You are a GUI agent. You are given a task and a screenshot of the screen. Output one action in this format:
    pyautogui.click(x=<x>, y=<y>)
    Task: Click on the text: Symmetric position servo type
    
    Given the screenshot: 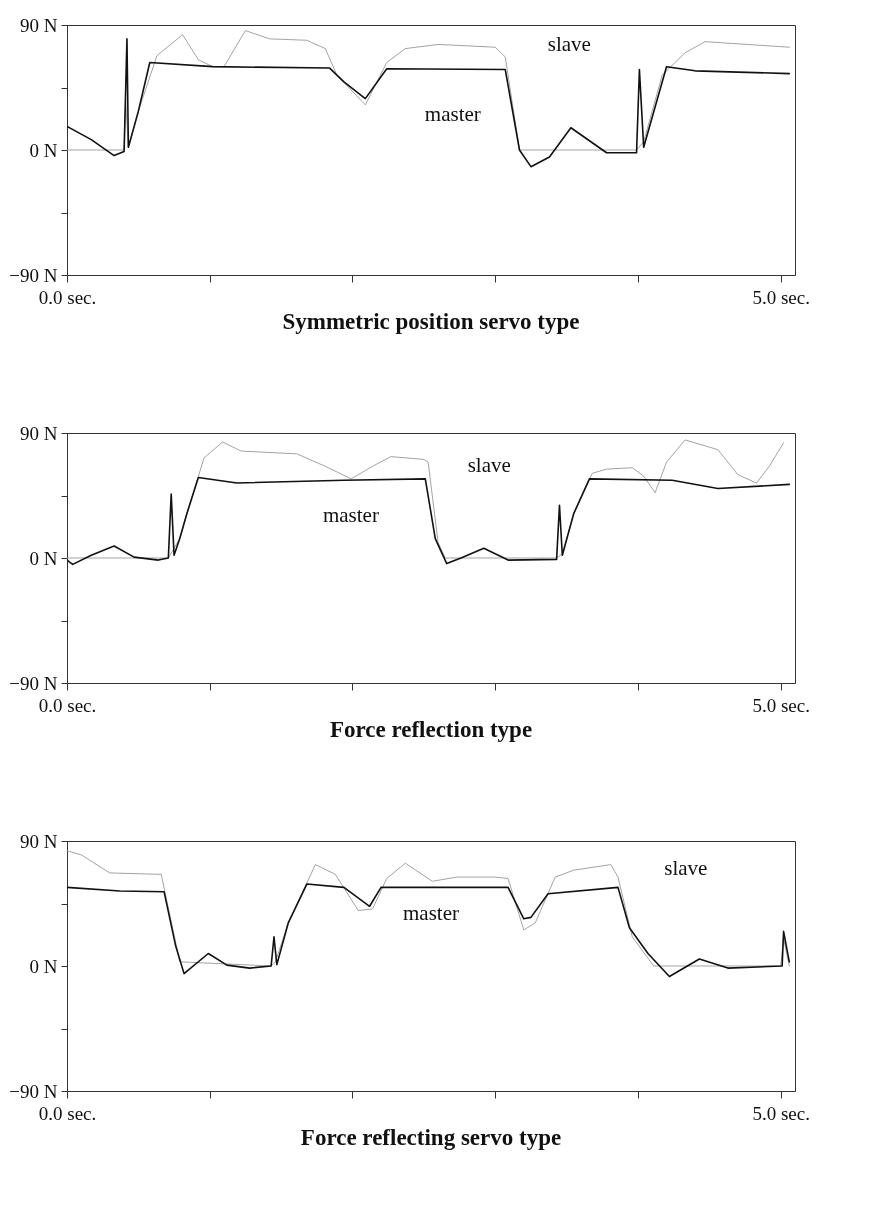 What is the action you would take?
    pyautogui.click(x=431, y=321)
    